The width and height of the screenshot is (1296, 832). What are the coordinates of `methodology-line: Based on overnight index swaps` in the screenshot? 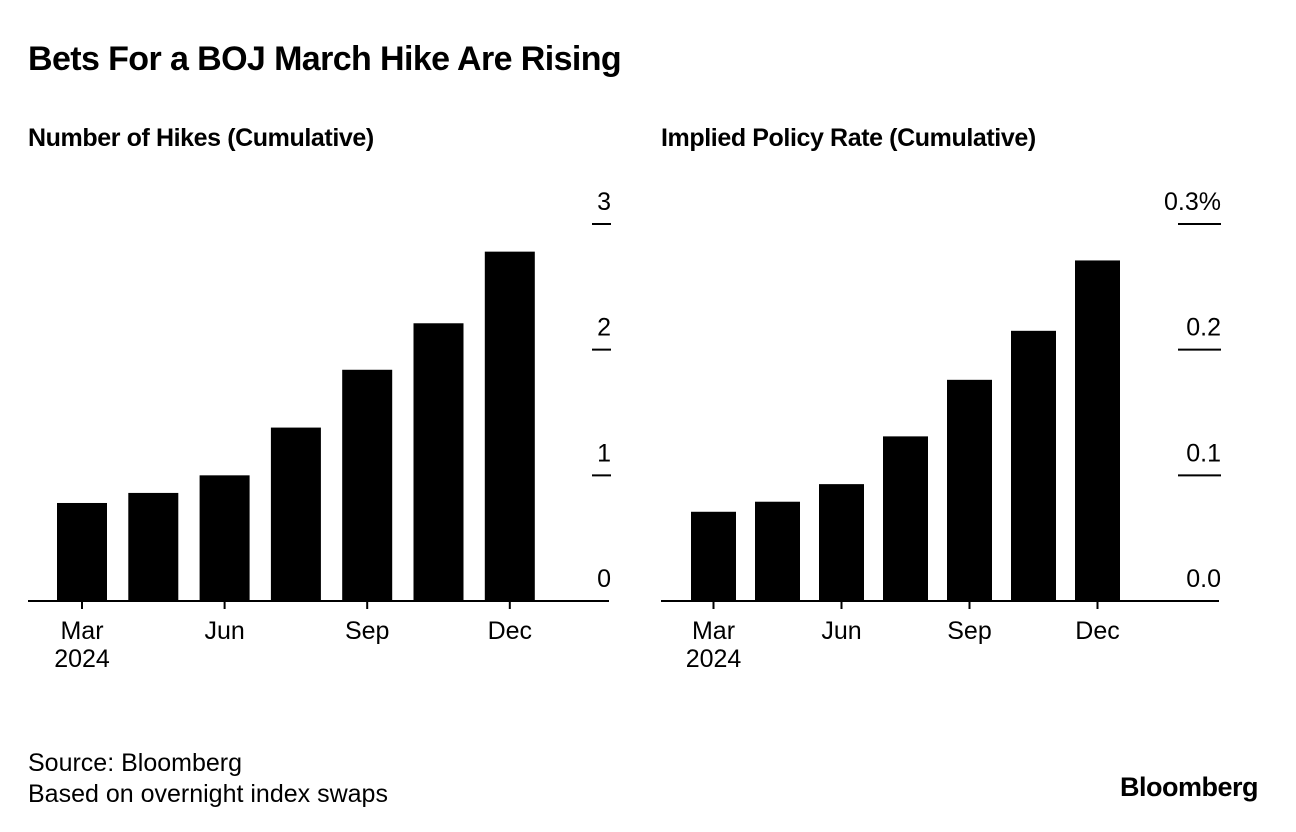 It's located at (208, 794).